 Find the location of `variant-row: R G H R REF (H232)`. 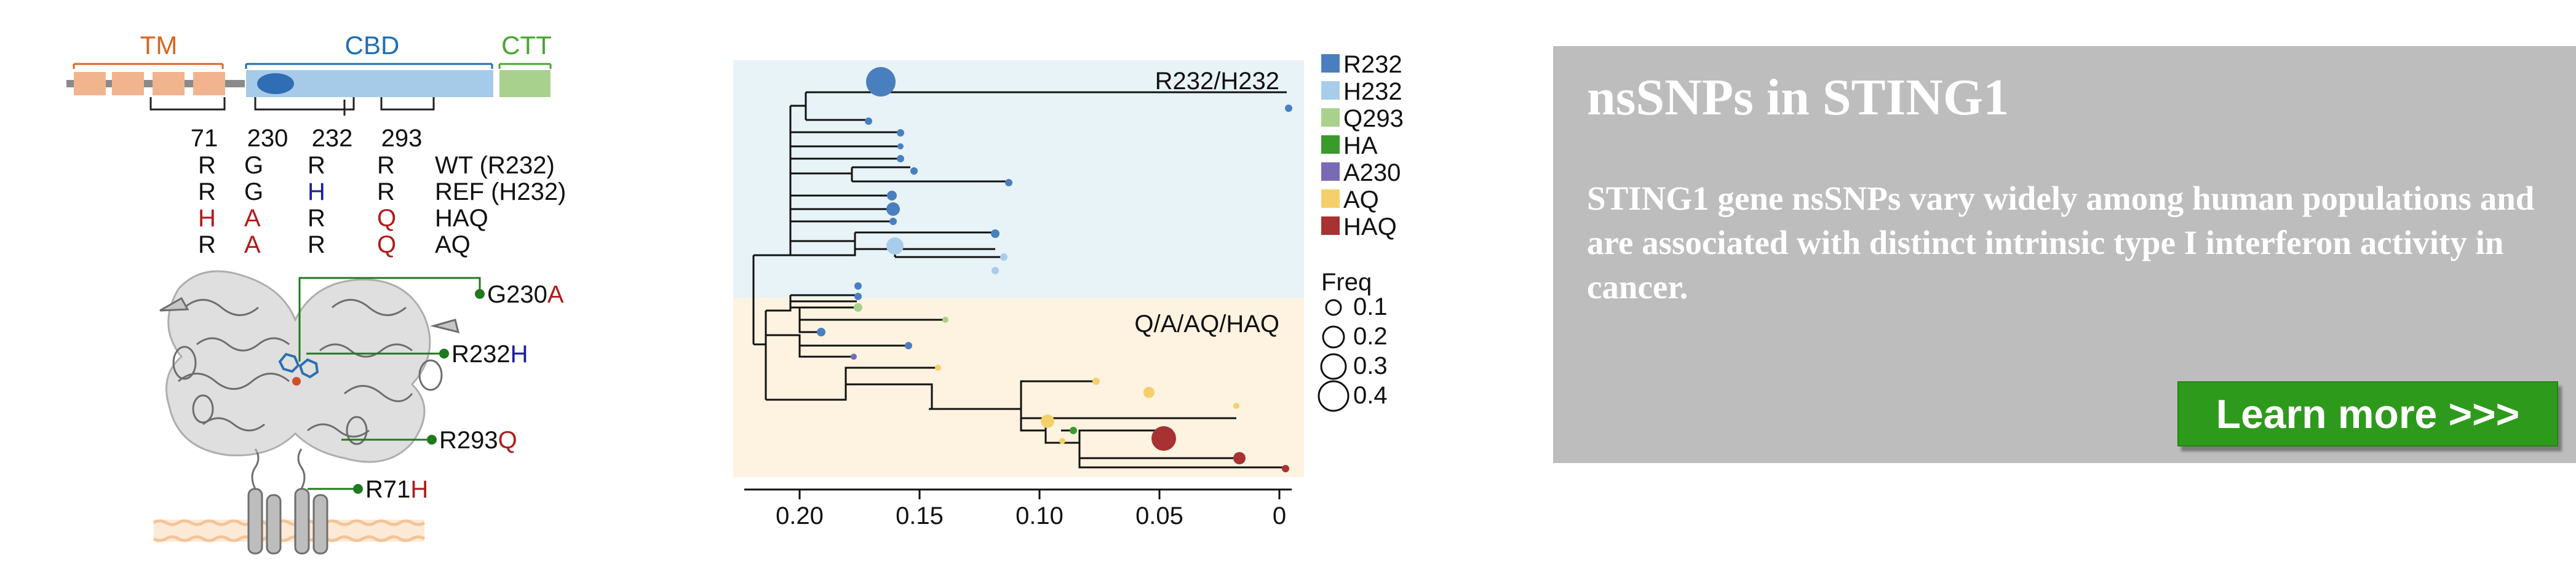

variant-row: R G H R REF (H232) is located at coordinates (382, 191).